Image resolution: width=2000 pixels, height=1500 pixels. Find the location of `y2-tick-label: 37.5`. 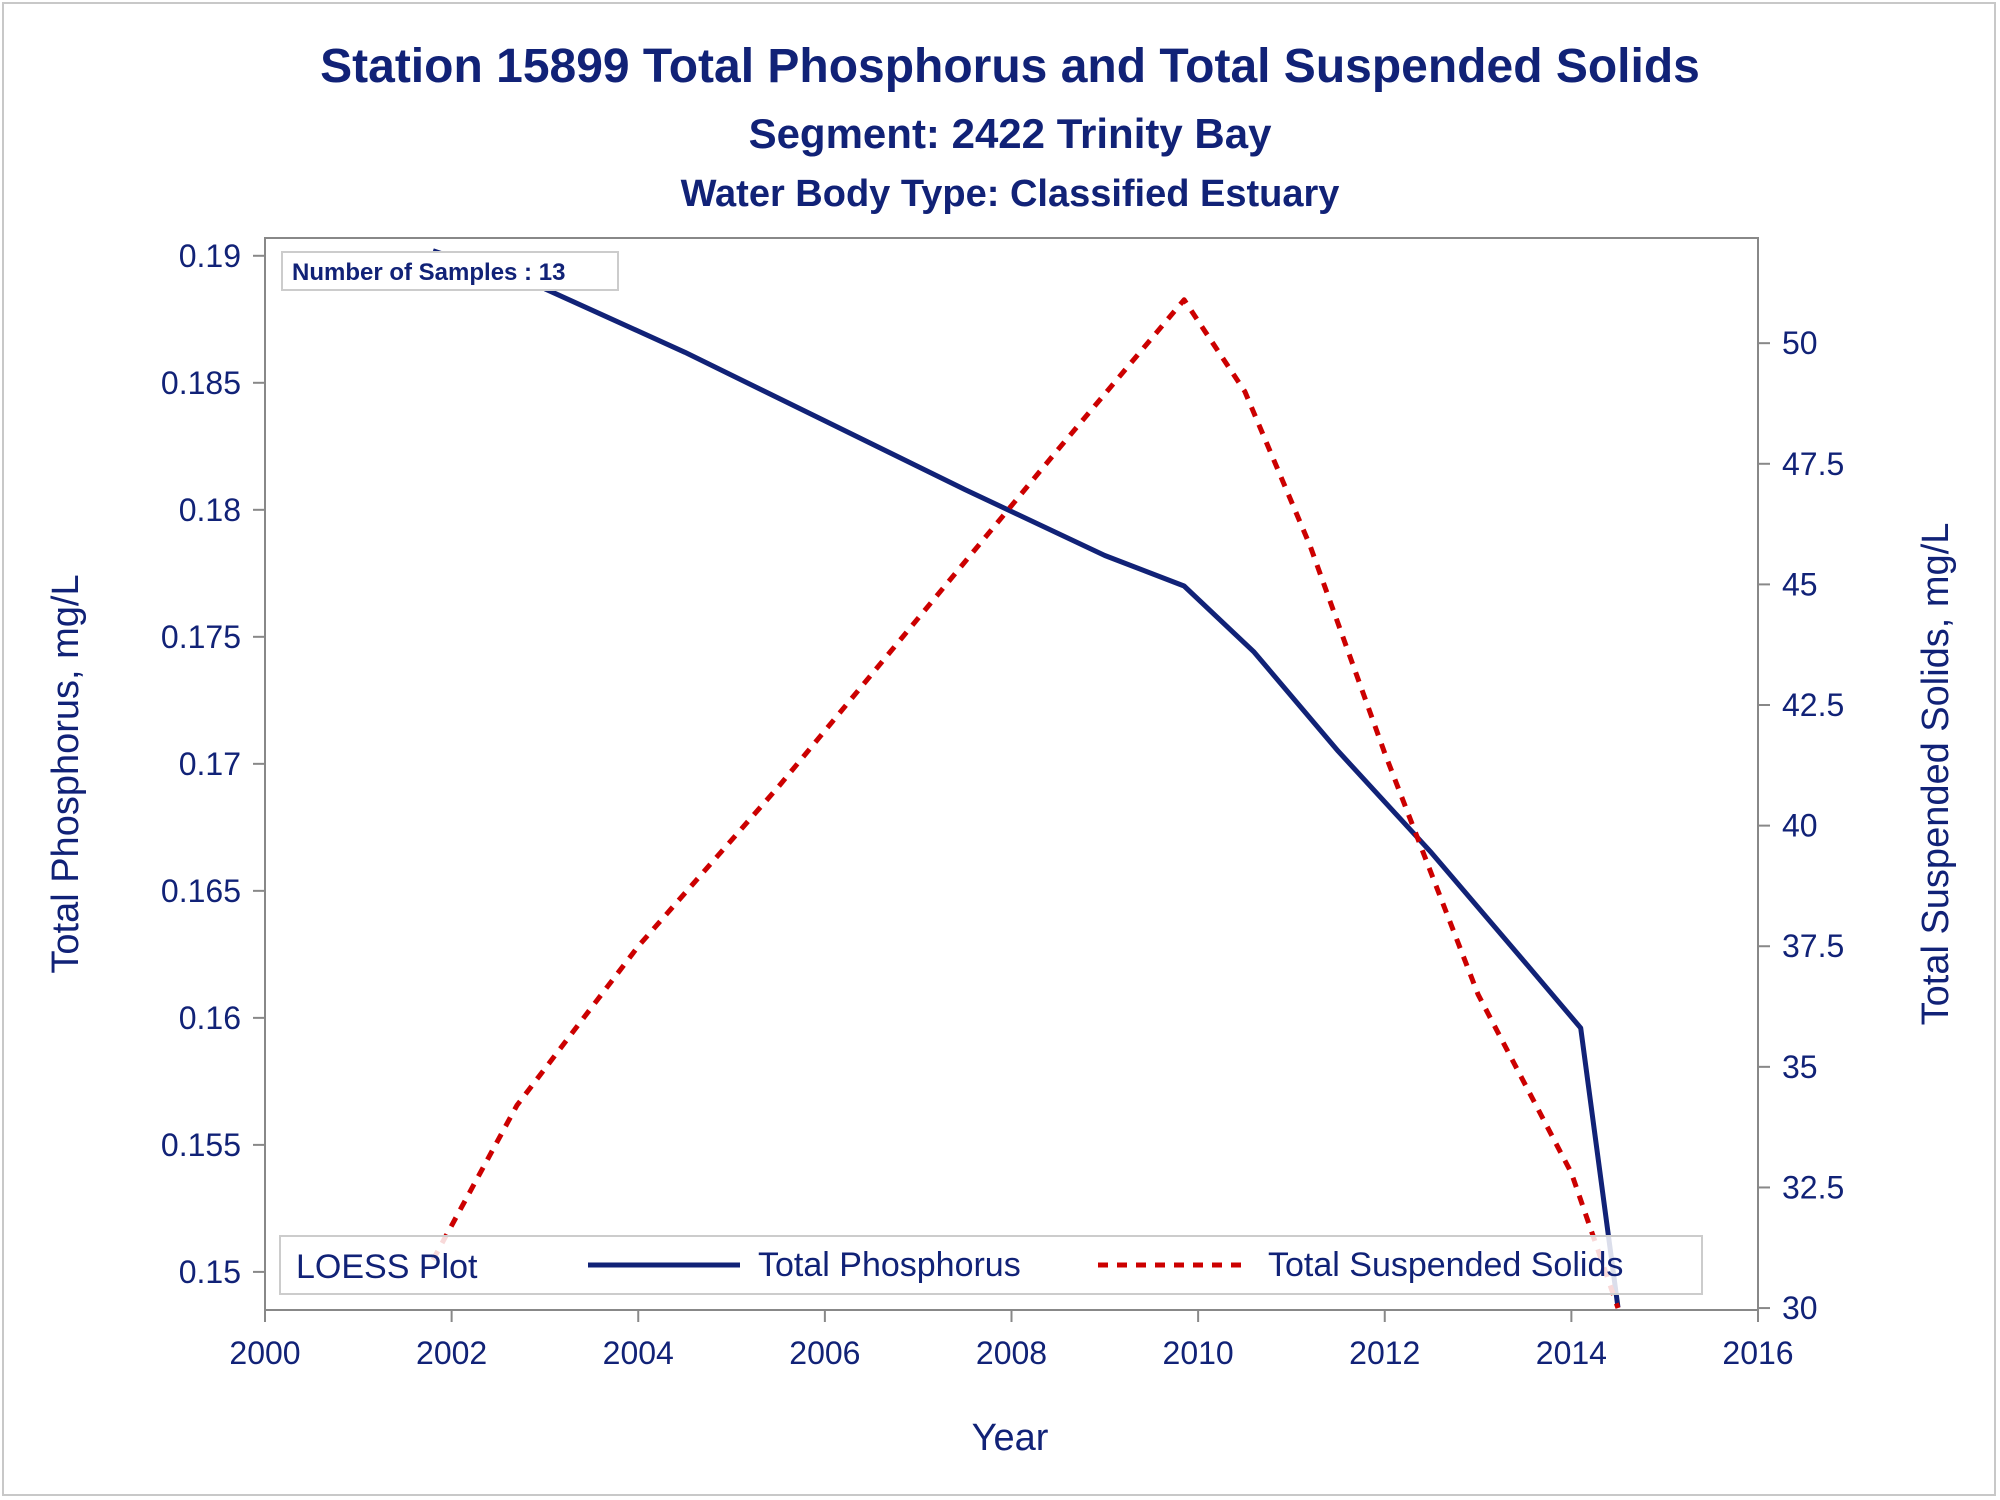

y2-tick-label: 37.5 is located at coordinates (1813, 946).